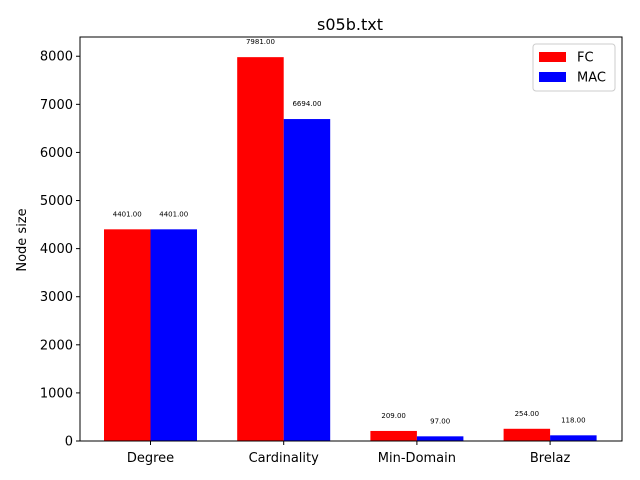  Describe the element at coordinates (56, 201) in the screenshot. I see `y-tick-label: 5000` at that location.